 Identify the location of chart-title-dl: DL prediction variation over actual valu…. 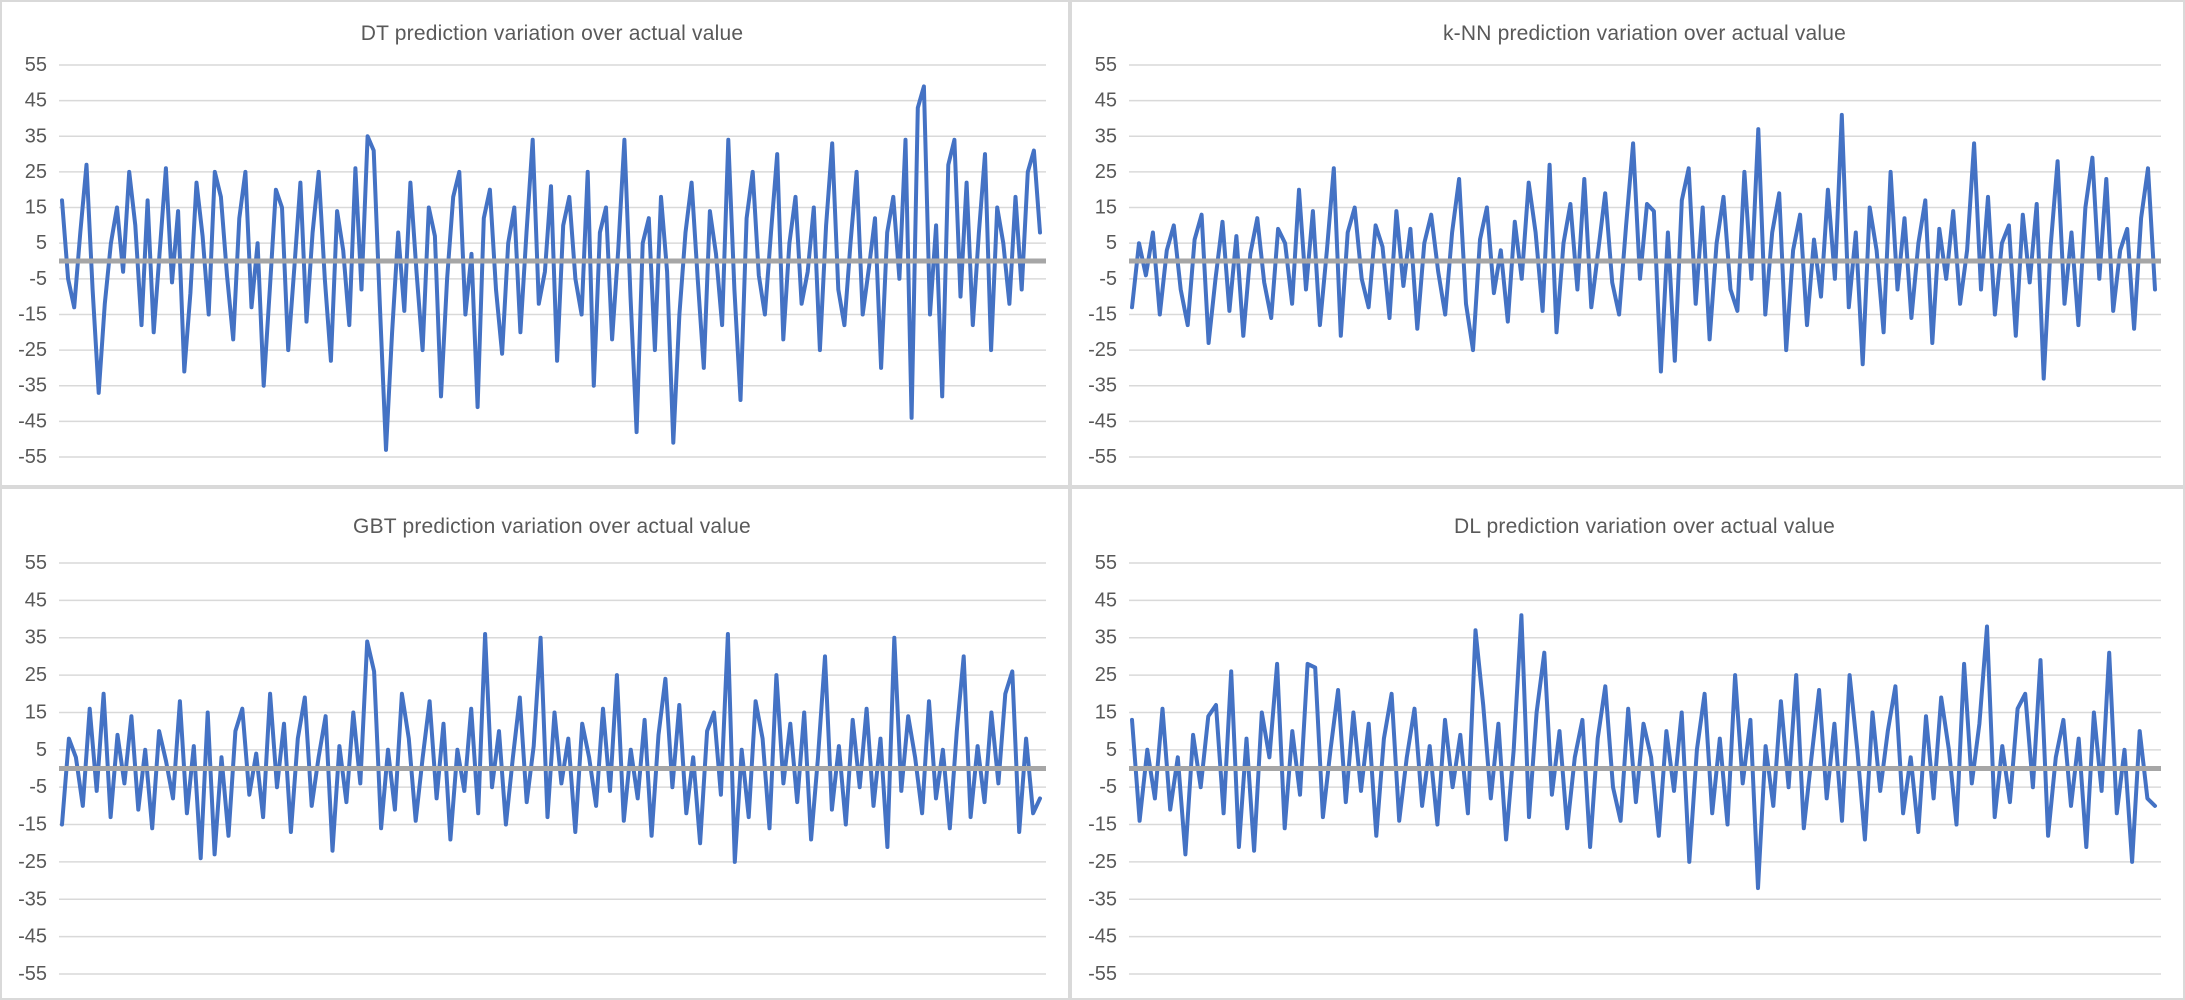
(1644, 526).